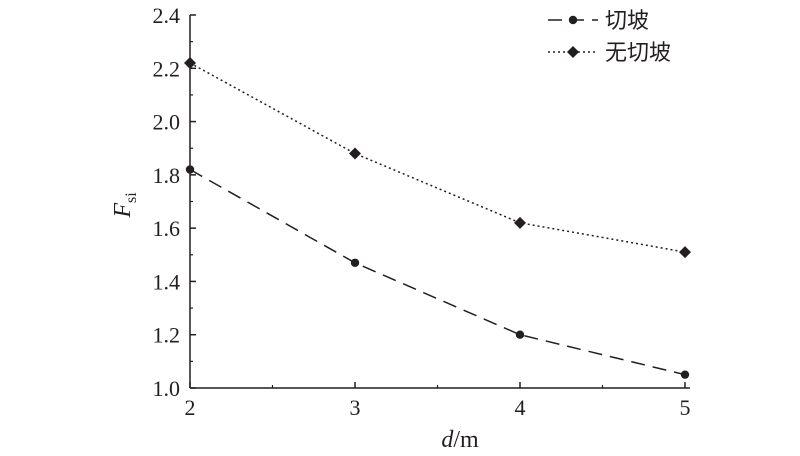 Image resolution: width=800 pixels, height=456 pixels. What do you see at coordinates (167, 175) in the screenshot?
I see `y-tick-label: 1.8` at bounding box center [167, 175].